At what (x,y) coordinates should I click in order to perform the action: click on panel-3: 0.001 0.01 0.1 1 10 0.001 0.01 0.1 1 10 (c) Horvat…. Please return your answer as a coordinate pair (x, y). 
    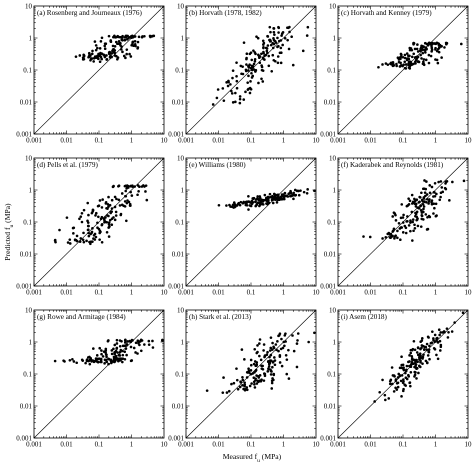
    Looking at the image, I should click on (396, 73).